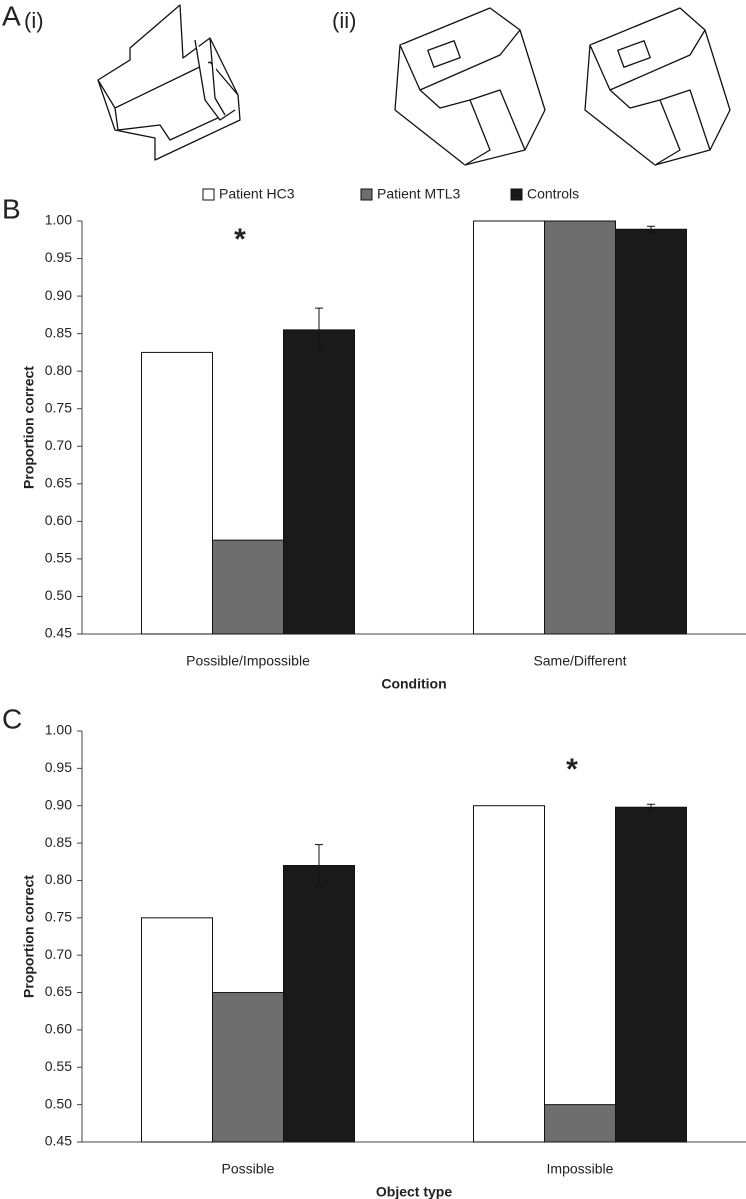 Image resolution: width=746 pixels, height=1199 pixels. I want to click on panel-label: B, so click(11, 208).